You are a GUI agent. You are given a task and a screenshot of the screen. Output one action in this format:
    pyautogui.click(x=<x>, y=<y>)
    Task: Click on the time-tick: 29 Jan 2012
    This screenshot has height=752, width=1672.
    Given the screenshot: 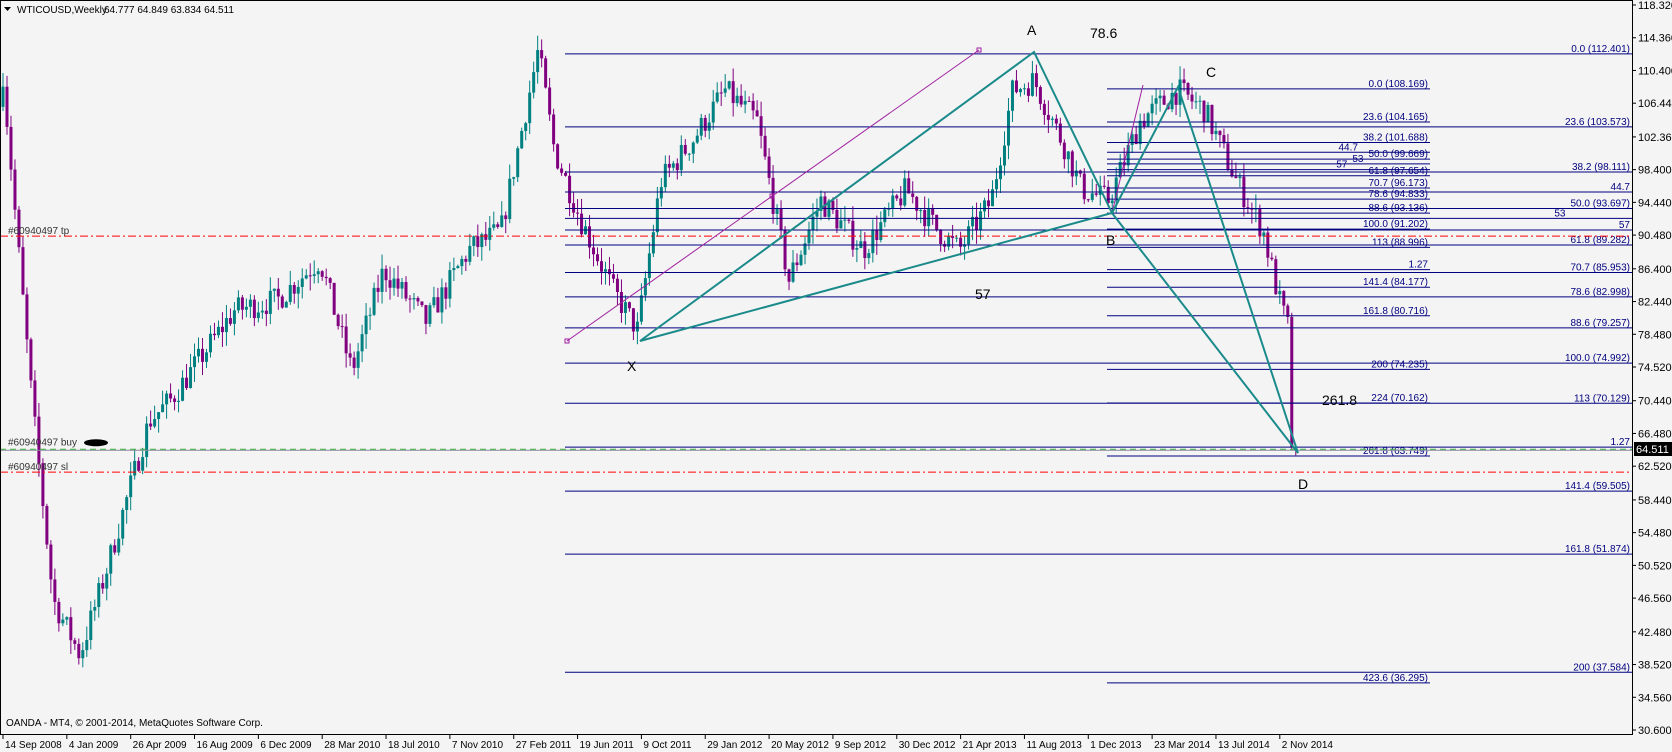 What is the action you would take?
    pyautogui.click(x=733, y=743)
    